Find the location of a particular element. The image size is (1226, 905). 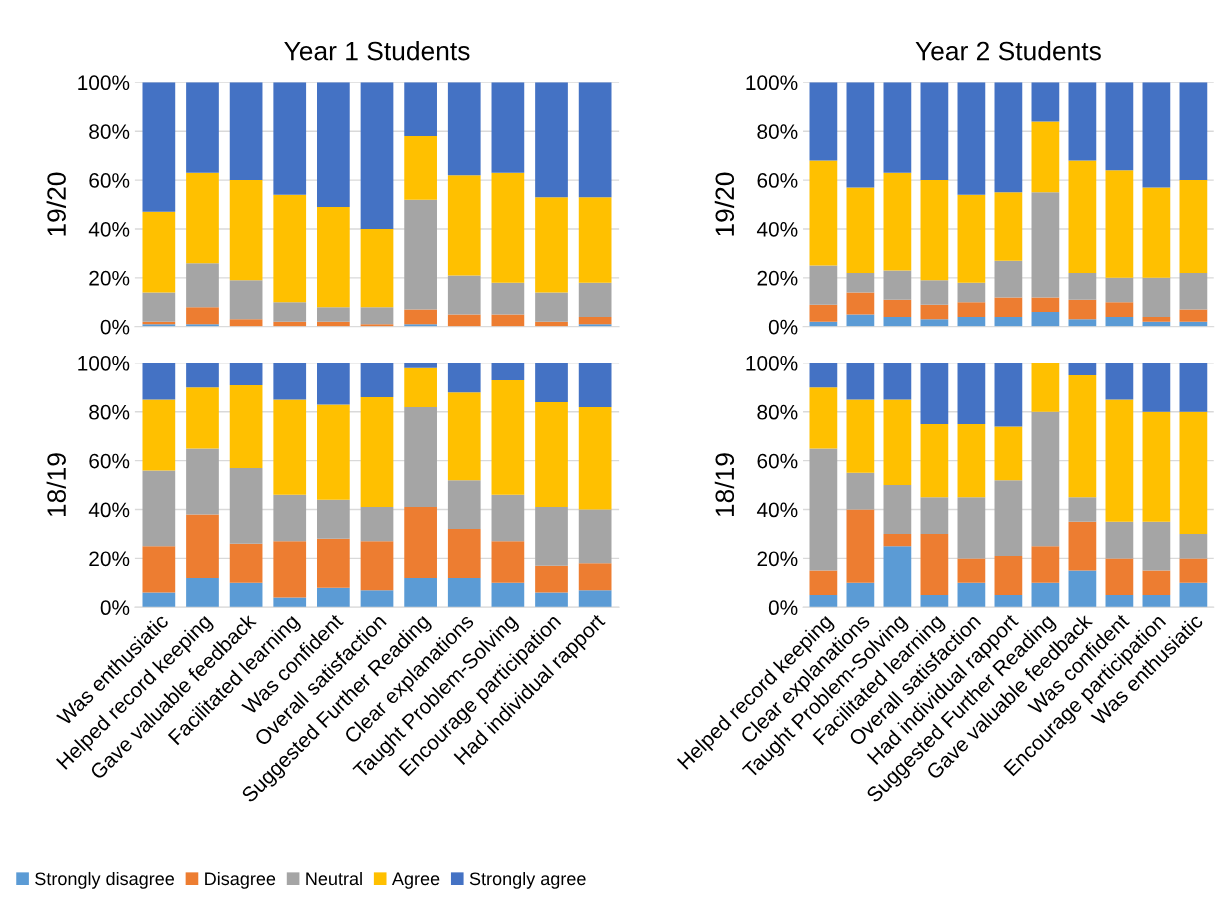

legend-label: Strongly agree is located at coordinates (527, 880).